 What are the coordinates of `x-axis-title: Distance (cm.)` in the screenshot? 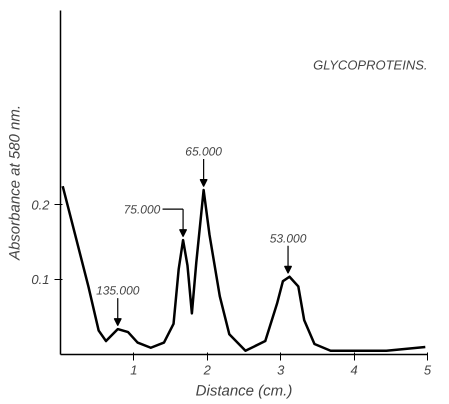 It's located at (244, 391).